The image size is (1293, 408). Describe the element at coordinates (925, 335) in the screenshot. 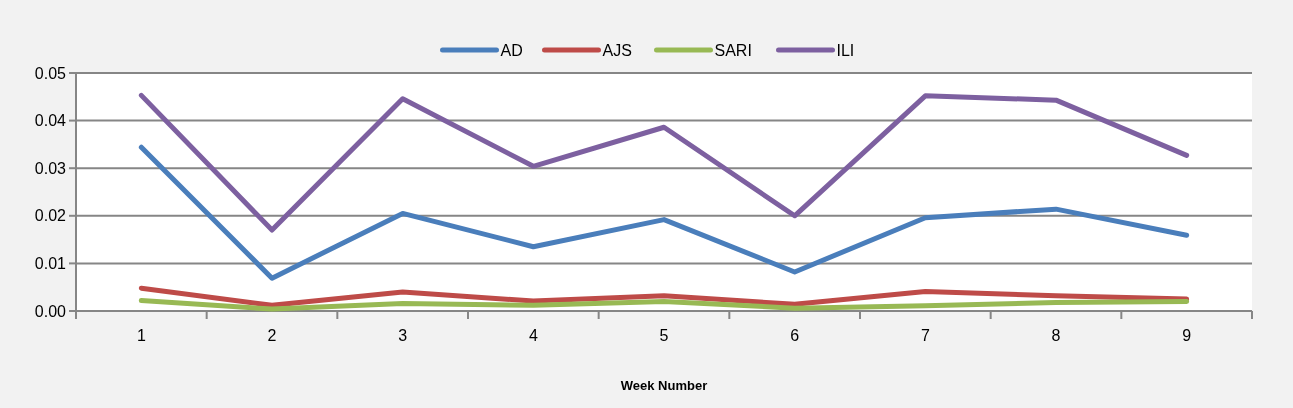

I see `x-tick-label: 7` at that location.